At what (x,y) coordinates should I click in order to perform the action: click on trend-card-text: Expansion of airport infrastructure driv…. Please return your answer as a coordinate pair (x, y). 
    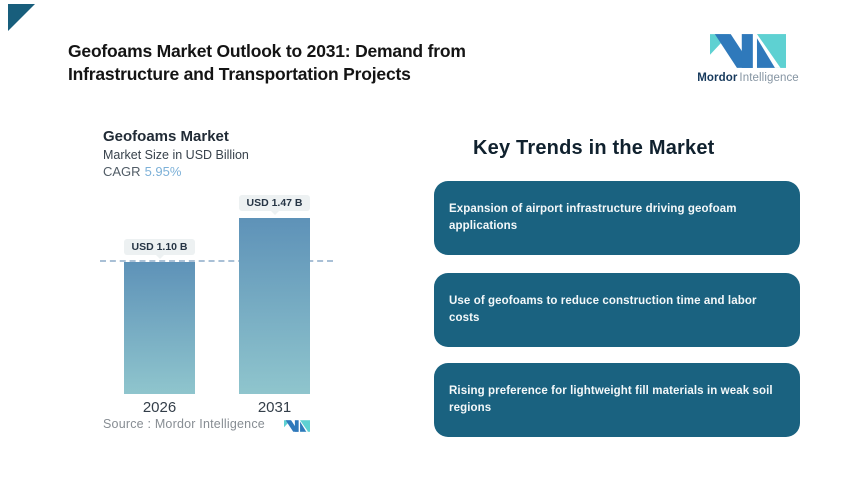
    Looking at the image, I should click on (593, 217).